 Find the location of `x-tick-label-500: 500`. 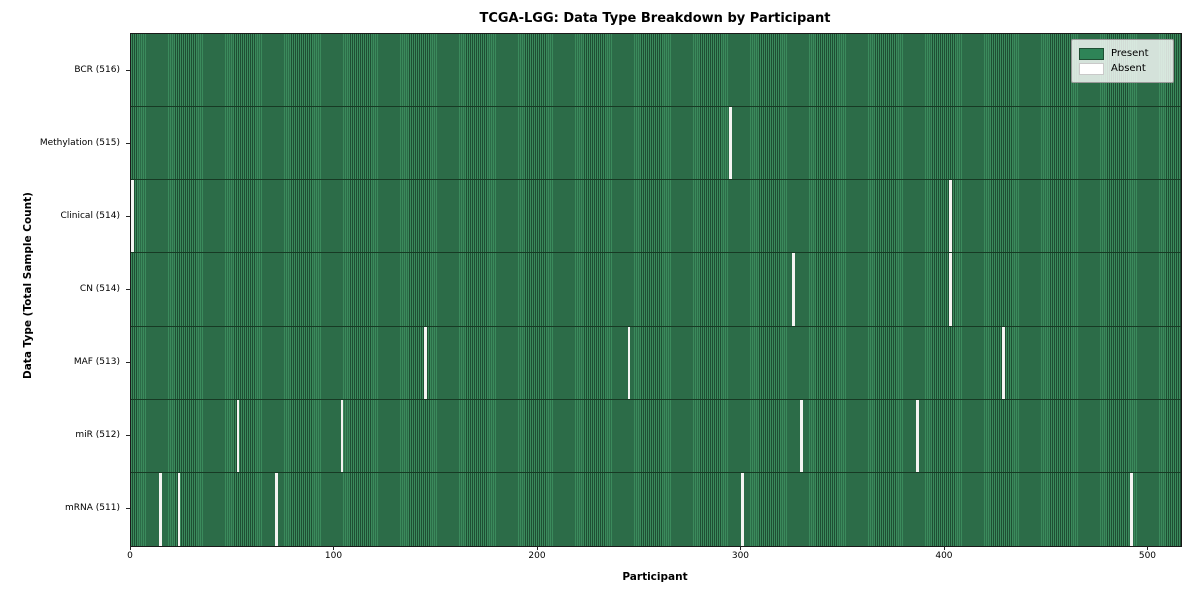

x-tick-label-500: 500 is located at coordinates (1147, 556).